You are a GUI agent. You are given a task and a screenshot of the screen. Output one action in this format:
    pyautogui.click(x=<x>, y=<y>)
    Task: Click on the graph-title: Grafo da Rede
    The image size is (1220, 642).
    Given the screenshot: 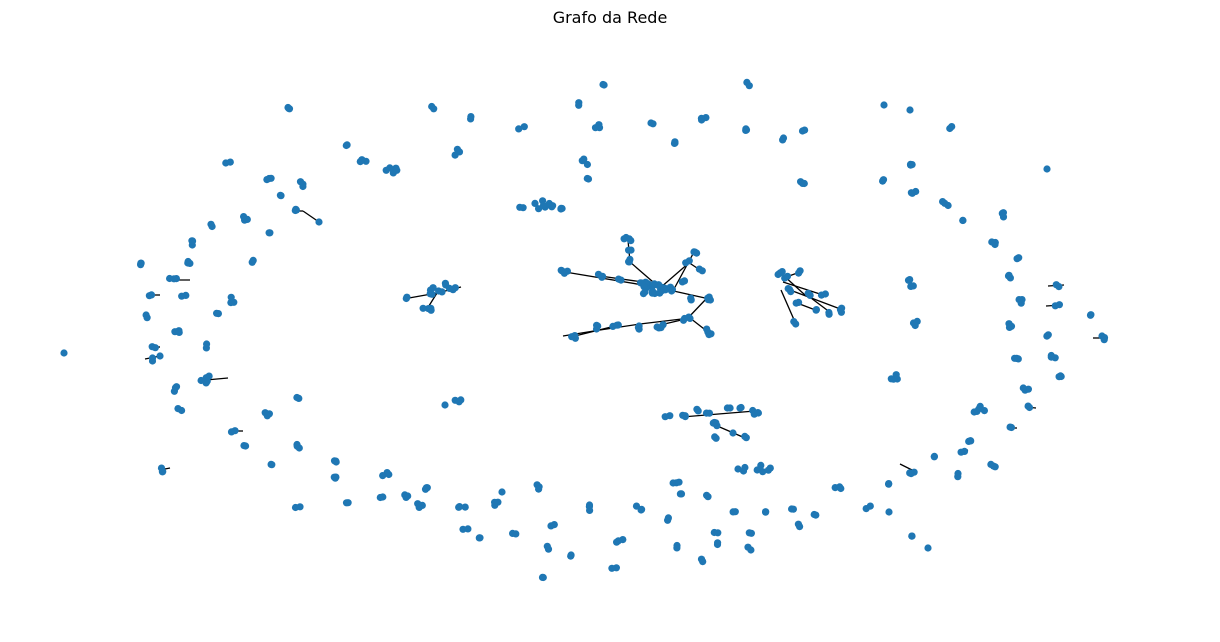 What is the action you would take?
    pyautogui.click(x=610, y=17)
    